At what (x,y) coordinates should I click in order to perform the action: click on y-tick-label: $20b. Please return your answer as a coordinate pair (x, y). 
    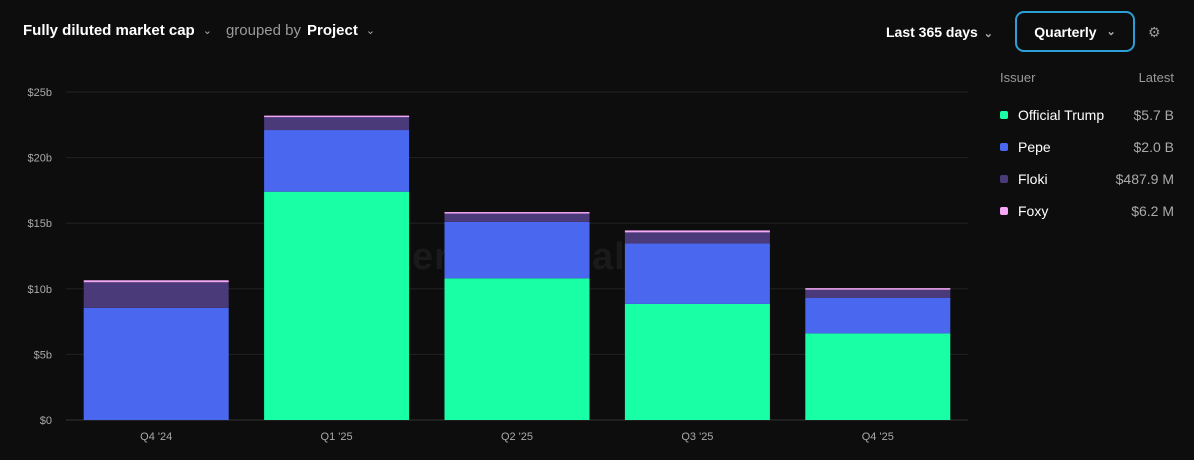
    Looking at the image, I should click on (40, 159).